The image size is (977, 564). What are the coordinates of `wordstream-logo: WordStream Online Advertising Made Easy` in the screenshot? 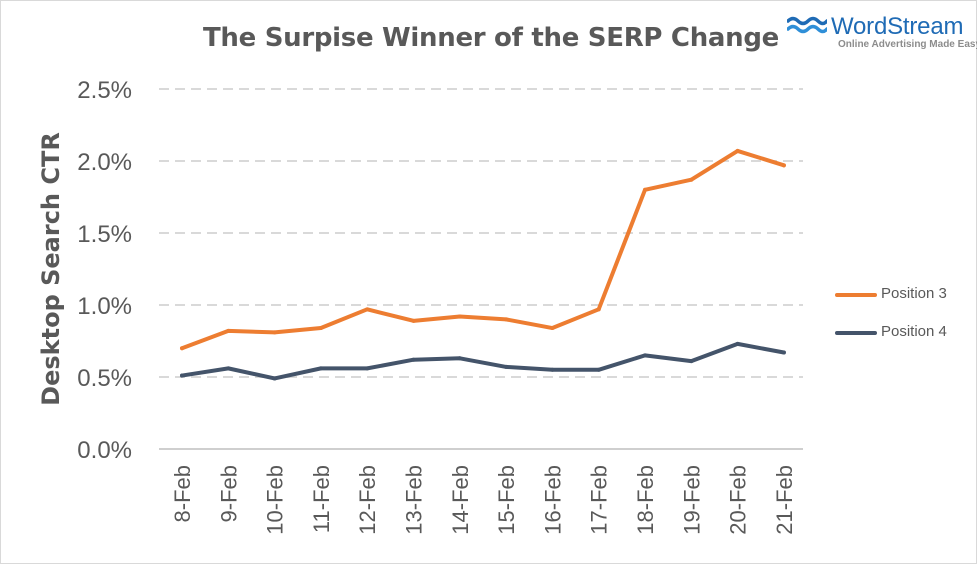 It's located at (882, 31).